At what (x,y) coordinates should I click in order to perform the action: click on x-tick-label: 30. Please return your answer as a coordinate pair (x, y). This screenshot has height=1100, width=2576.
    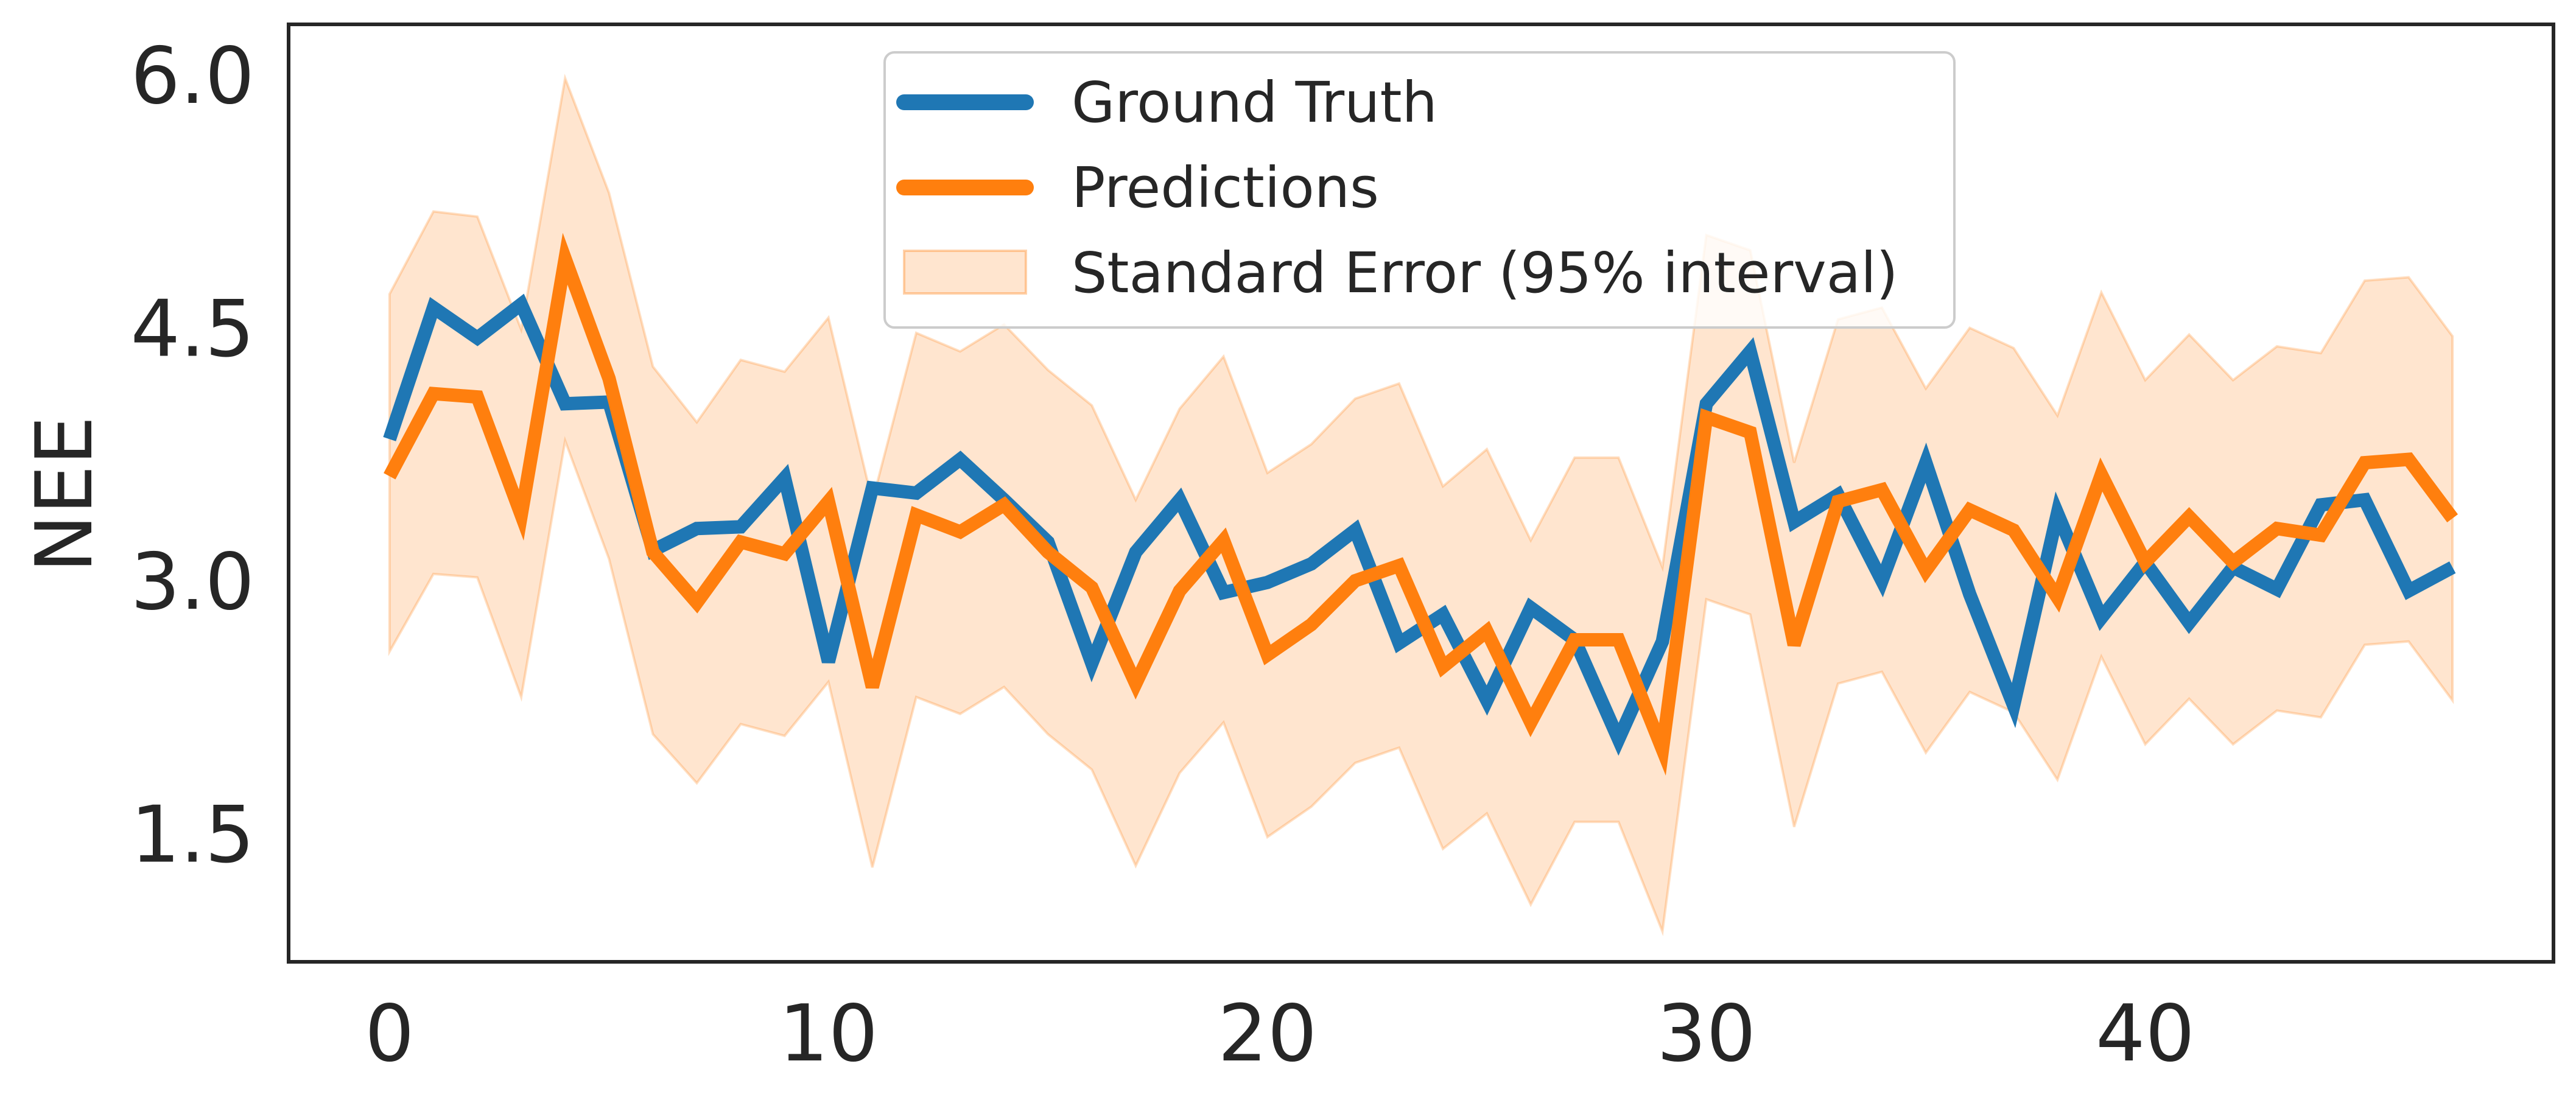
    Looking at the image, I should click on (1706, 1034).